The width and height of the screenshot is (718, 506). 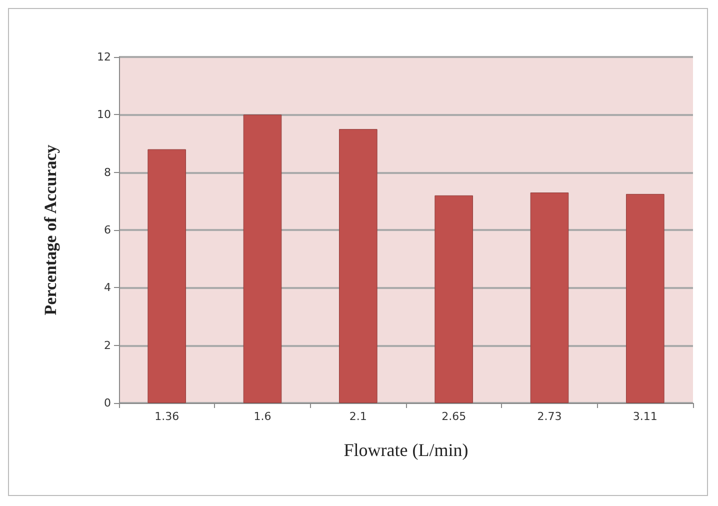 What do you see at coordinates (406, 450) in the screenshot?
I see `x-axis-title: Flowrate (L/min)` at bounding box center [406, 450].